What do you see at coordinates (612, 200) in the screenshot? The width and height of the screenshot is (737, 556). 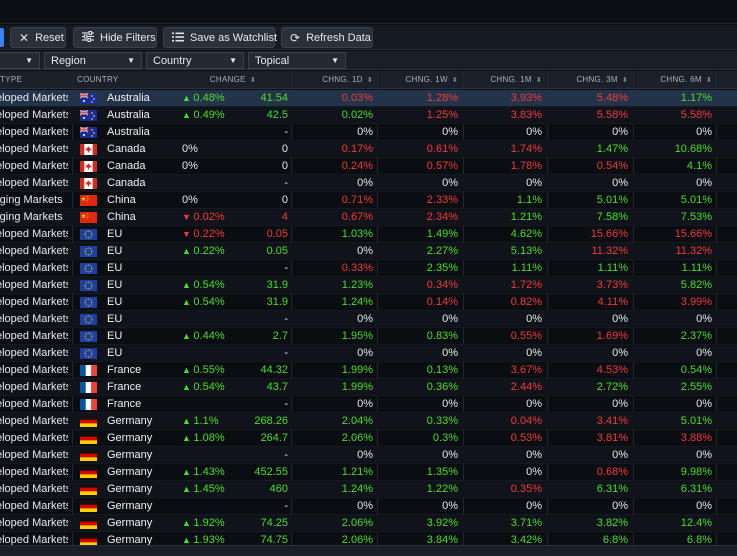 I see `chng-3m-cell: 5.01%` at bounding box center [612, 200].